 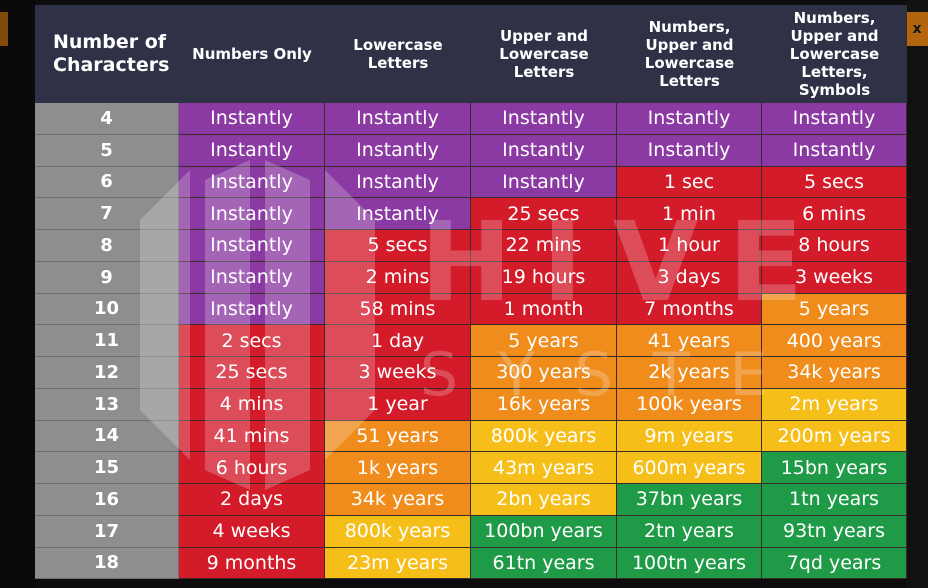 What do you see at coordinates (252, 341) in the screenshot?
I see `table-cell: 2 secs` at bounding box center [252, 341].